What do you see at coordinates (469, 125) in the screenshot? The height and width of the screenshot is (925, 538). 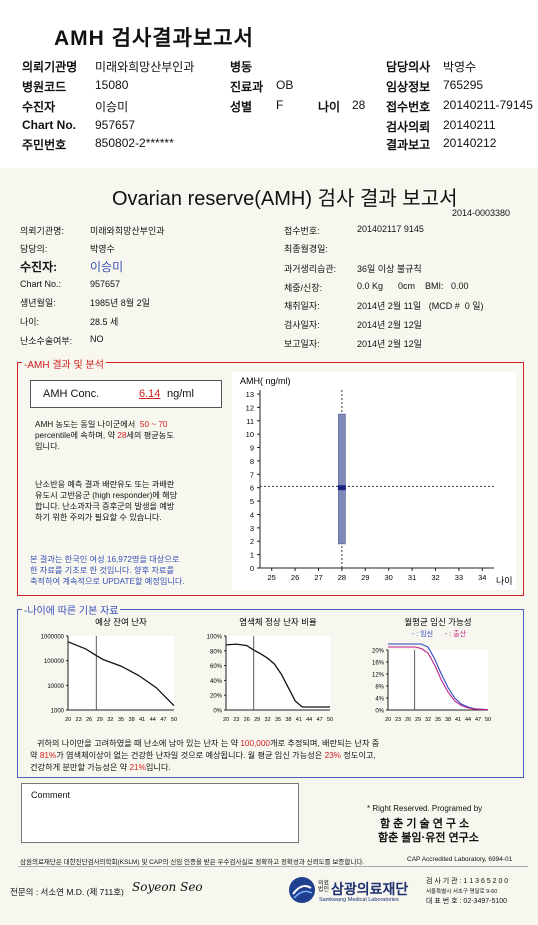 I see `header-value: 20140211` at bounding box center [469, 125].